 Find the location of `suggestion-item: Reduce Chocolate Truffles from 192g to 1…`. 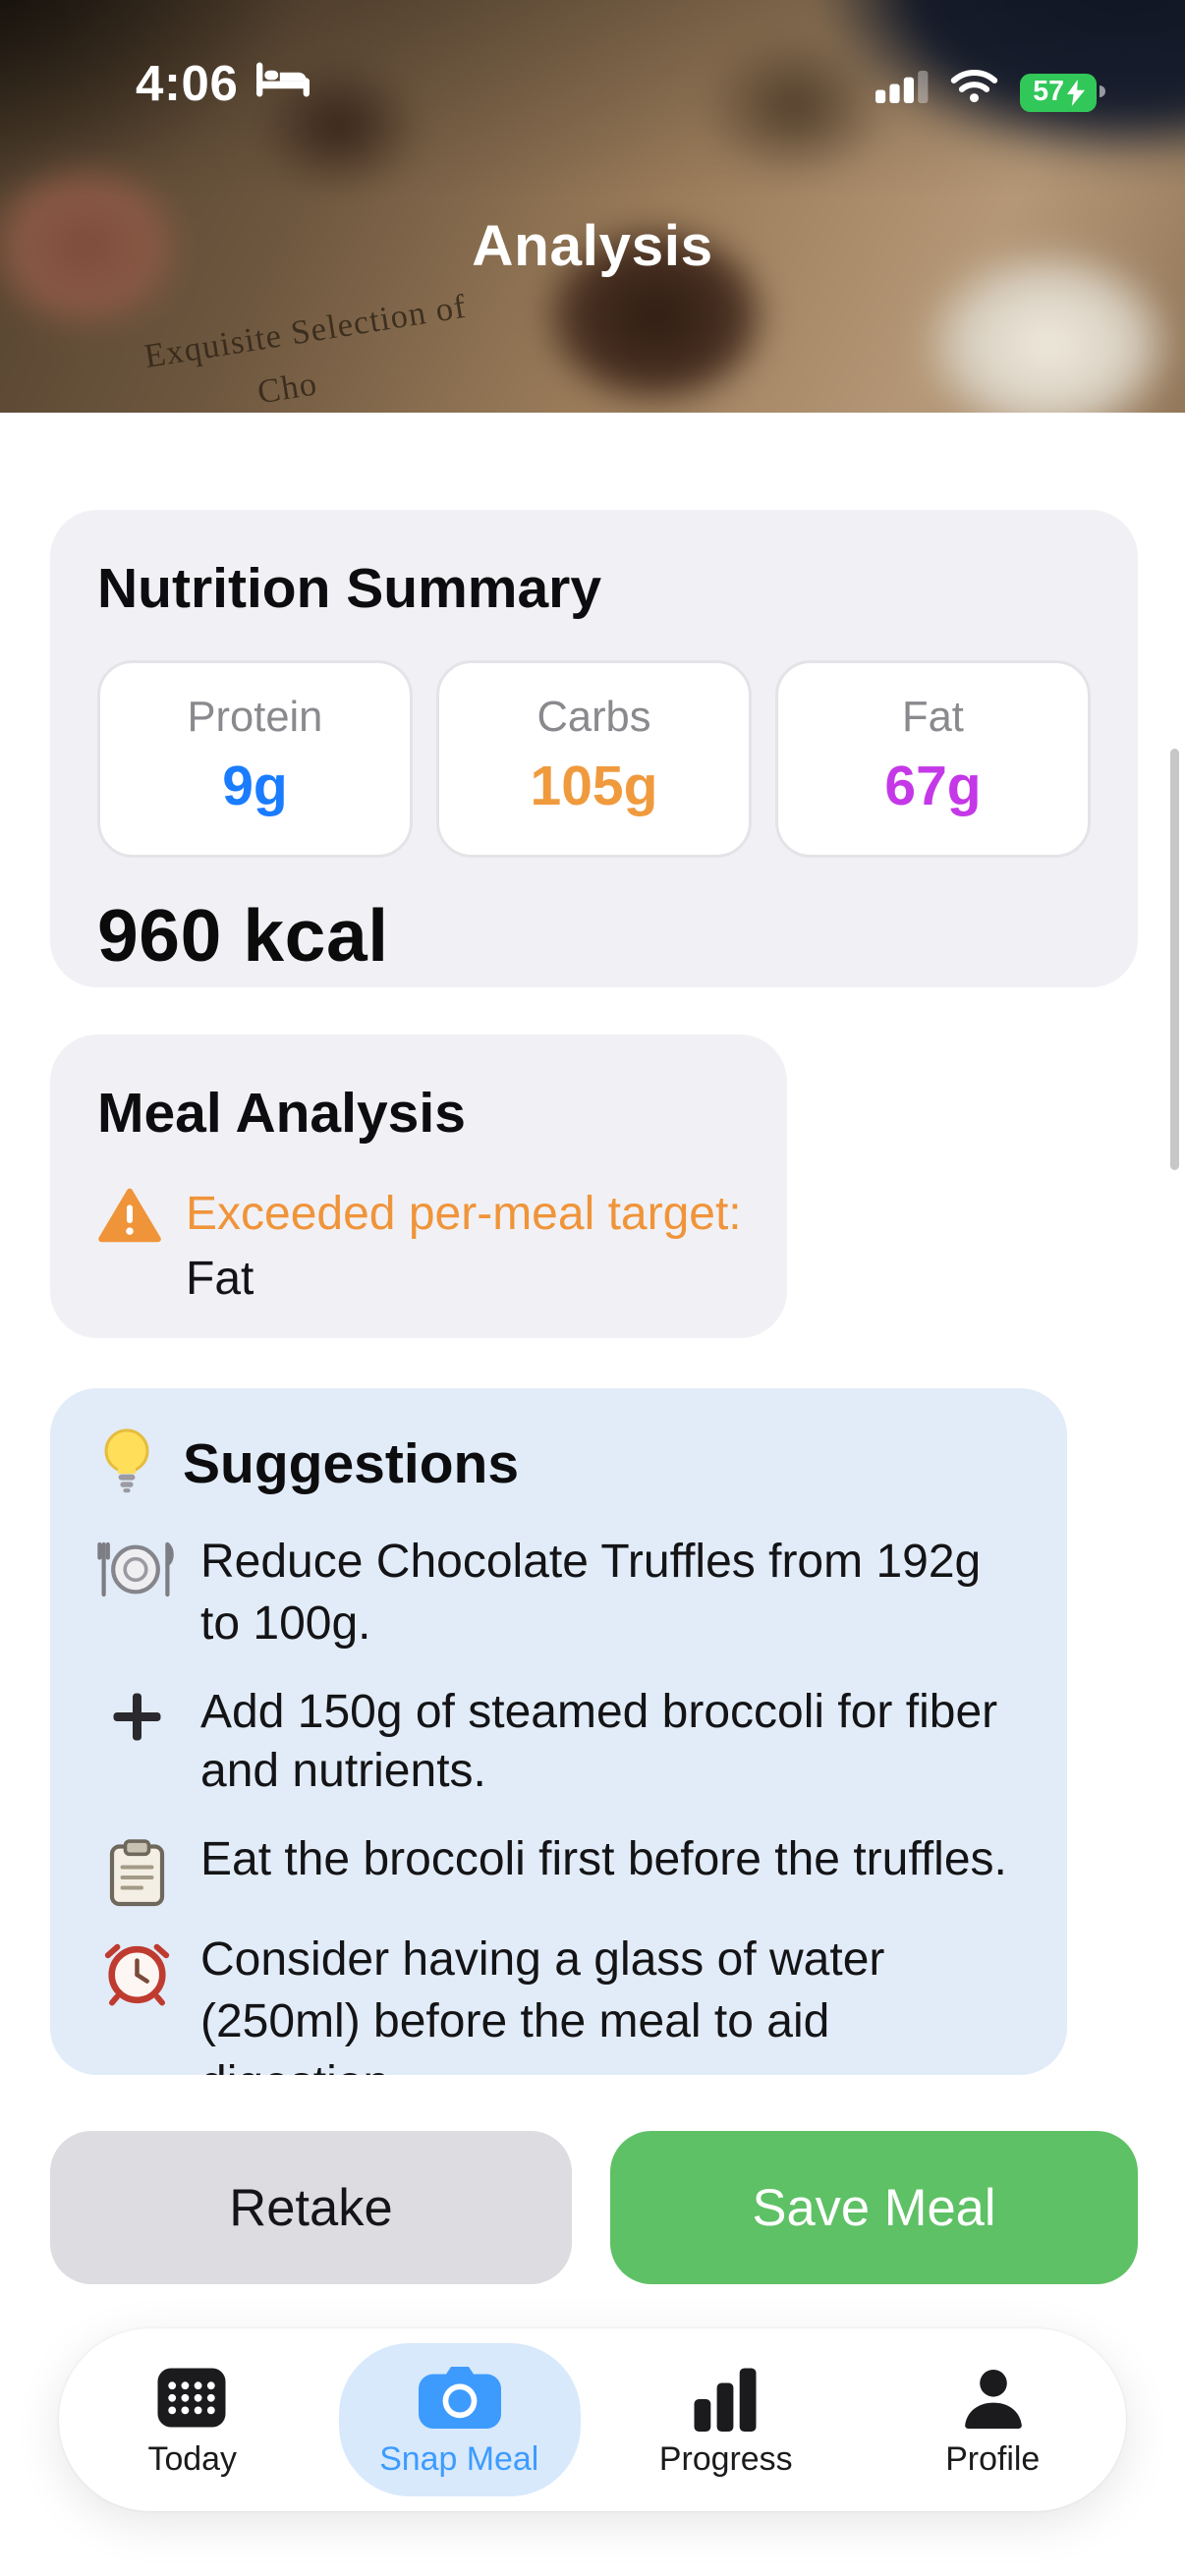

suggestion-item: Reduce Chocolate Truffles from 192g to 1… is located at coordinates (559, 1597).